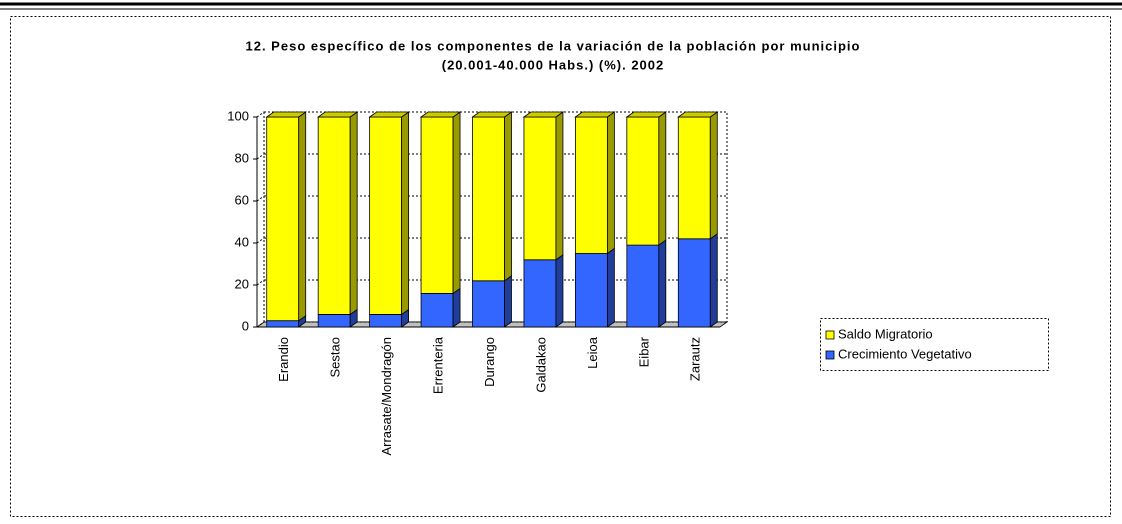 This screenshot has height=524, width=1122. Describe the element at coordinates (695, 359) in the screenshot. I see `x-tick-label: Zarautz` at that location.